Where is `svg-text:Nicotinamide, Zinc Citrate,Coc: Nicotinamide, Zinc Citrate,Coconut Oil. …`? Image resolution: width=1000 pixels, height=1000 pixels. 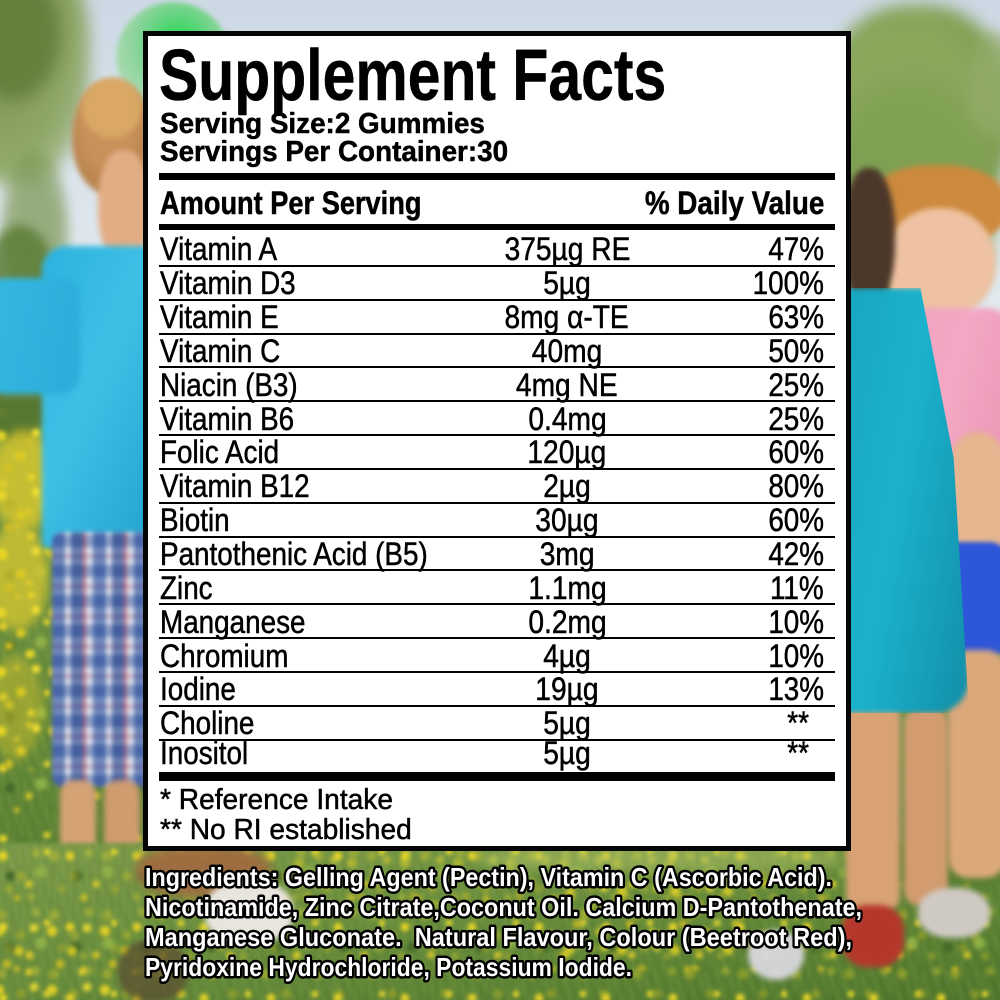
svg-text:Nicotinamide, Zinc Citrate,Coc: Nicotinamide, Zinc Citrate,Coconut Oil. … is located at coordinates (503, 907).